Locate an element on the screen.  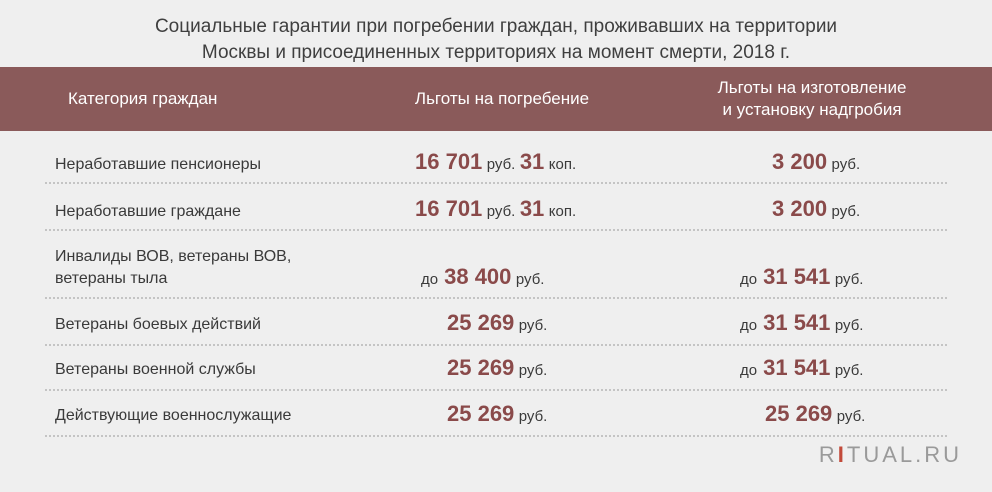
burial-prefix: до is located at coordinates (430, 279).